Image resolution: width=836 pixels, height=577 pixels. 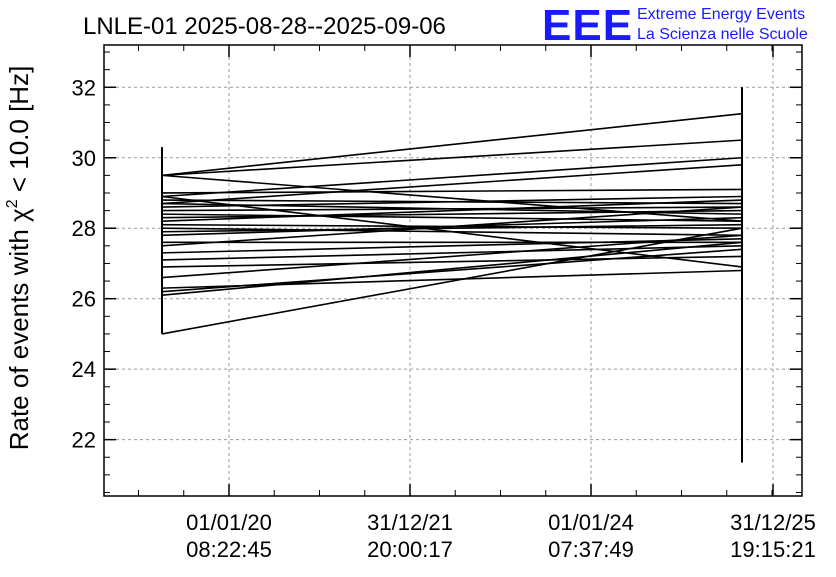 I want to click on x-tick-label-date: 01/01/24, so click(x=591, y=522).